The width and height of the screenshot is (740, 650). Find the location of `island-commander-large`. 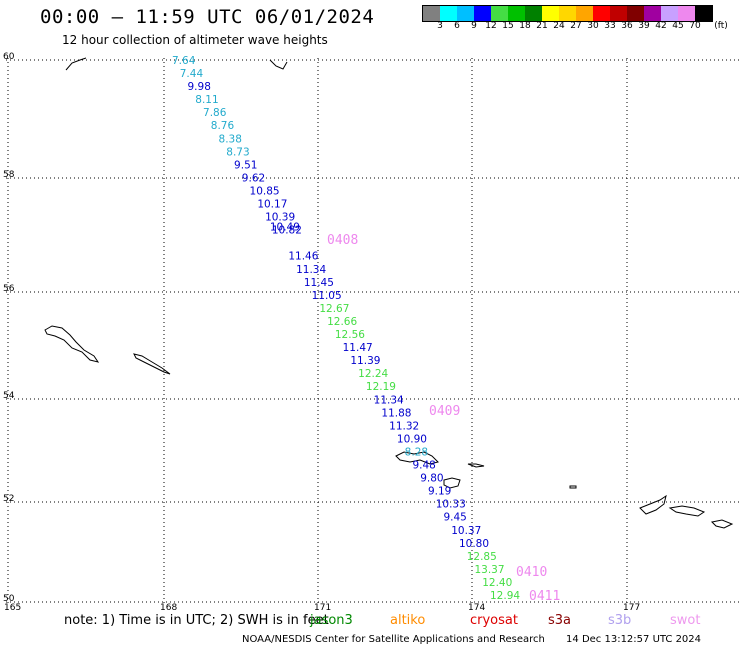

island-commander-large is located at coordinates (72, 344).